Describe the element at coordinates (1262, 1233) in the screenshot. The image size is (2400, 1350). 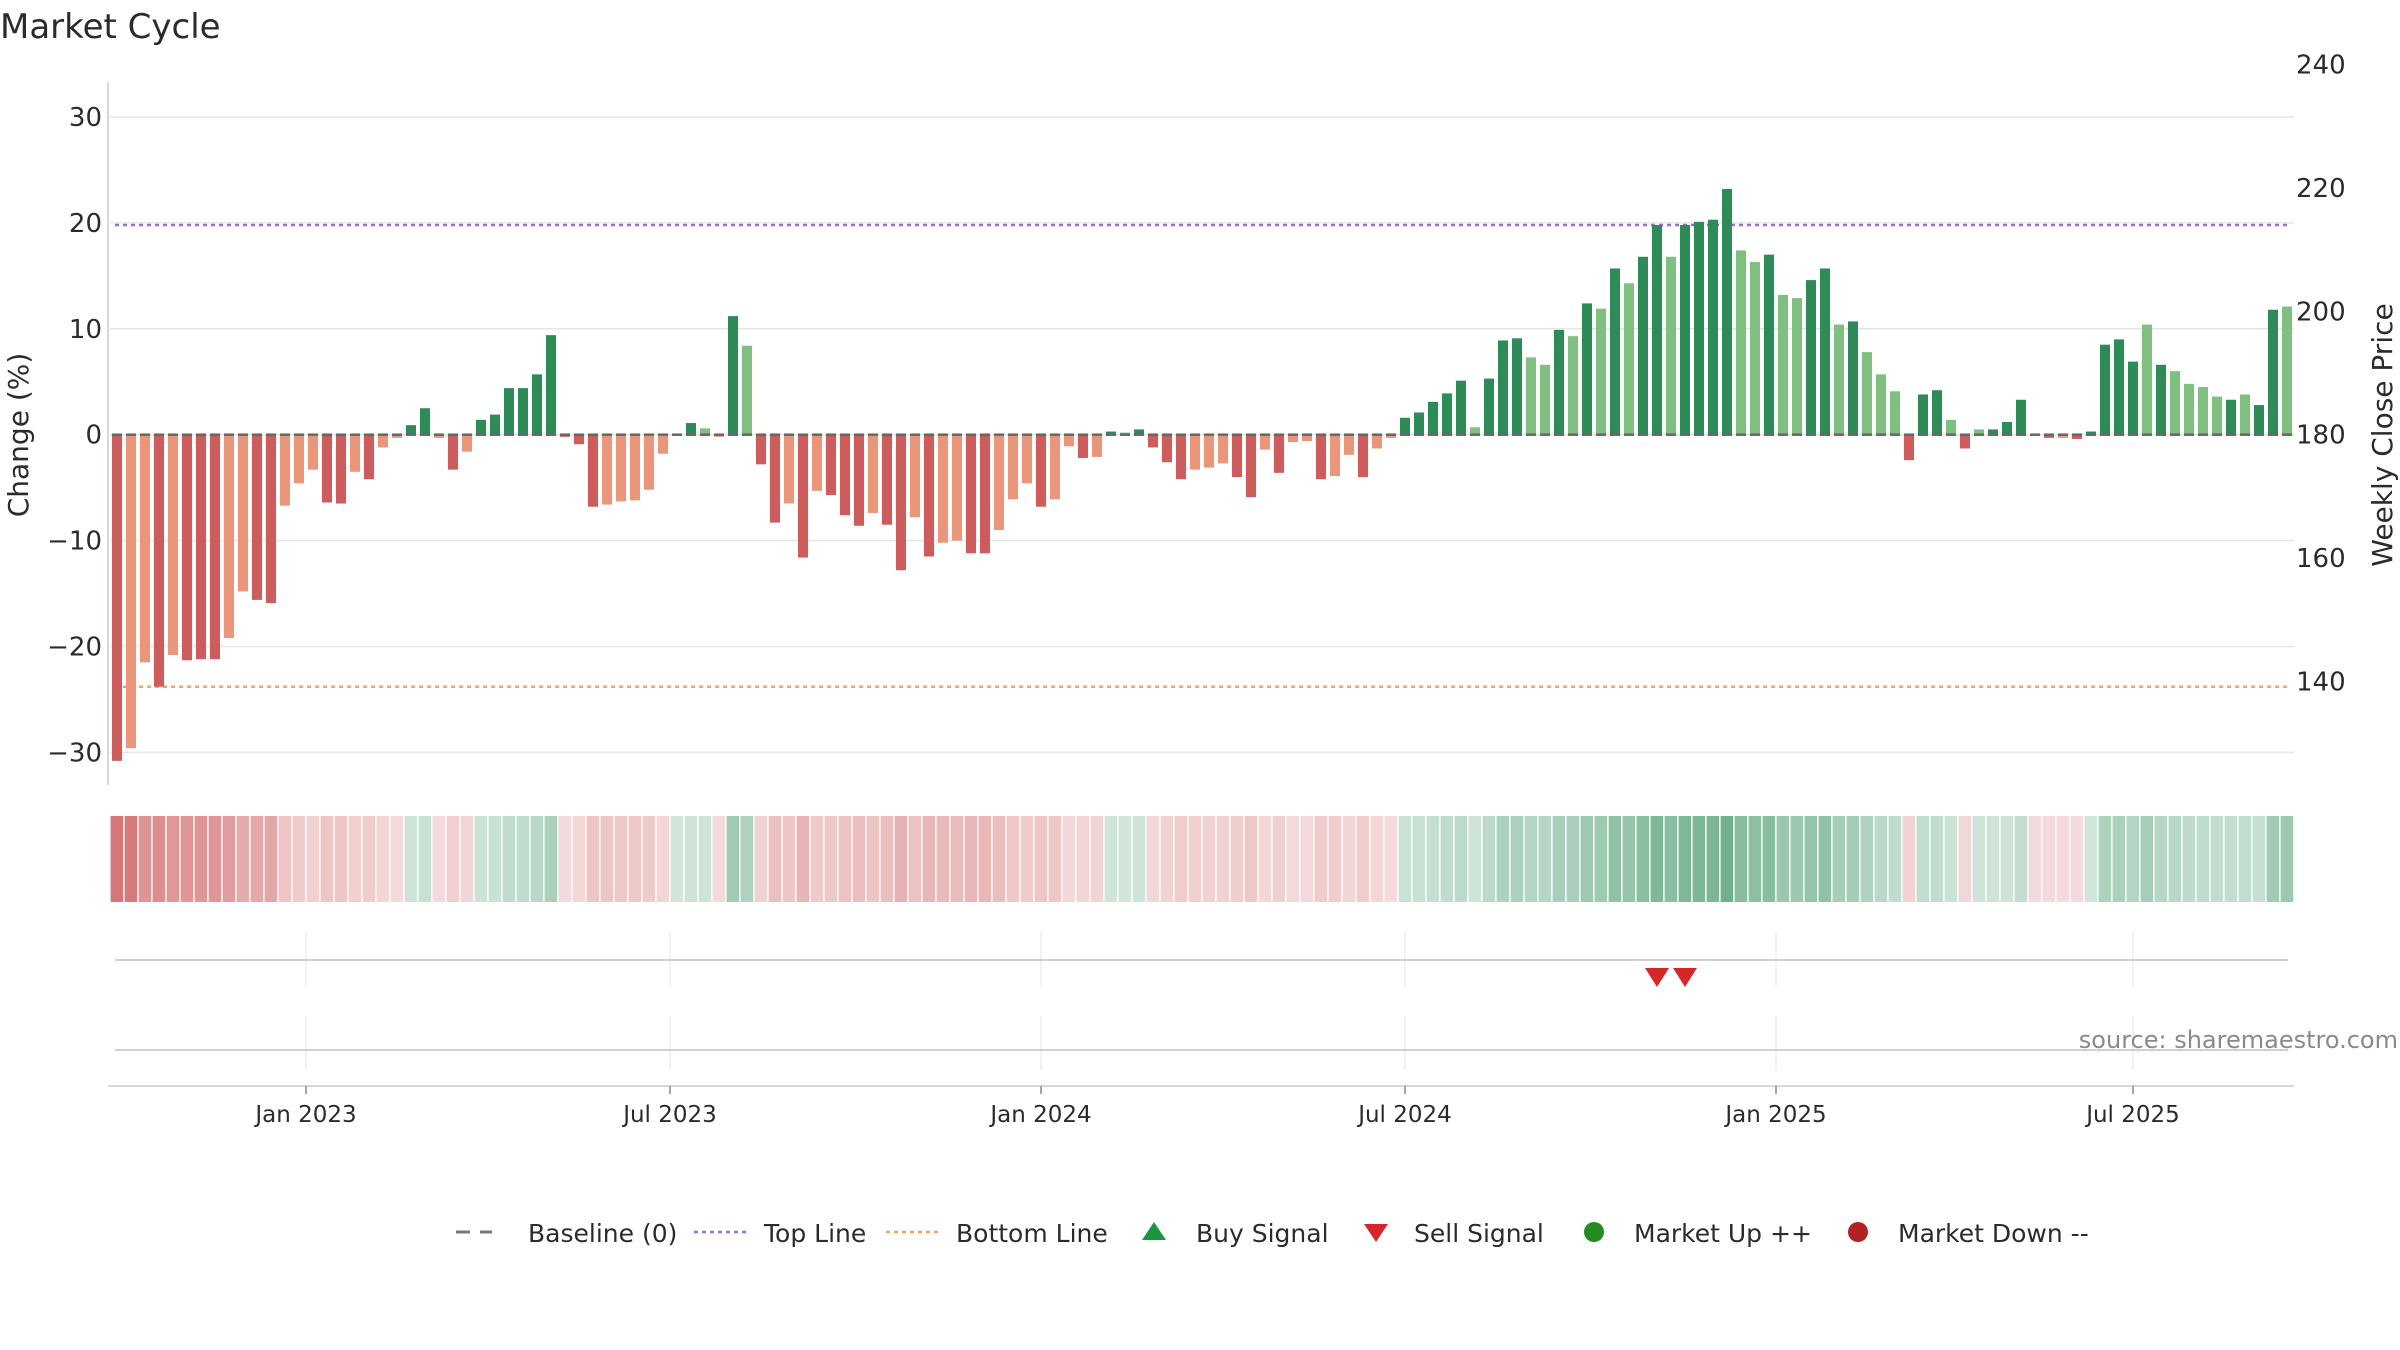
I see `legend-label: Buy Signal` at that location.